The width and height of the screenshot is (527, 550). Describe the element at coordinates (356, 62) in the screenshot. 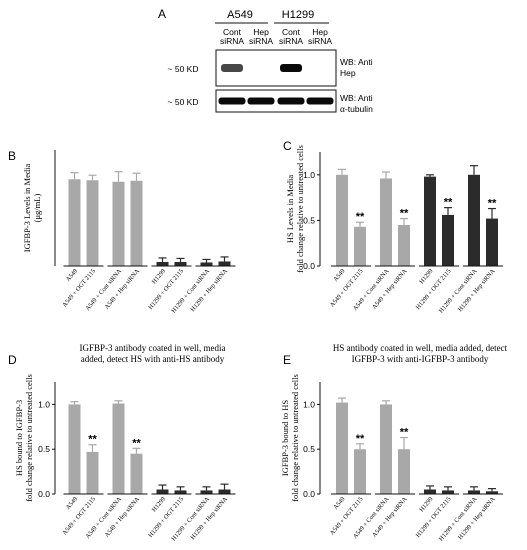

I see `blot-label-hep-line1: WB: Anti` at that location.